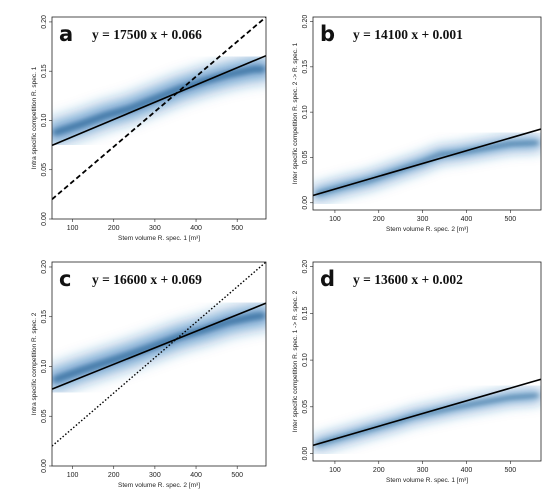 The image size is (550, 500). I want to click on y-axis-label: Intra specific competition R. spec. 2, so click(34, 363).